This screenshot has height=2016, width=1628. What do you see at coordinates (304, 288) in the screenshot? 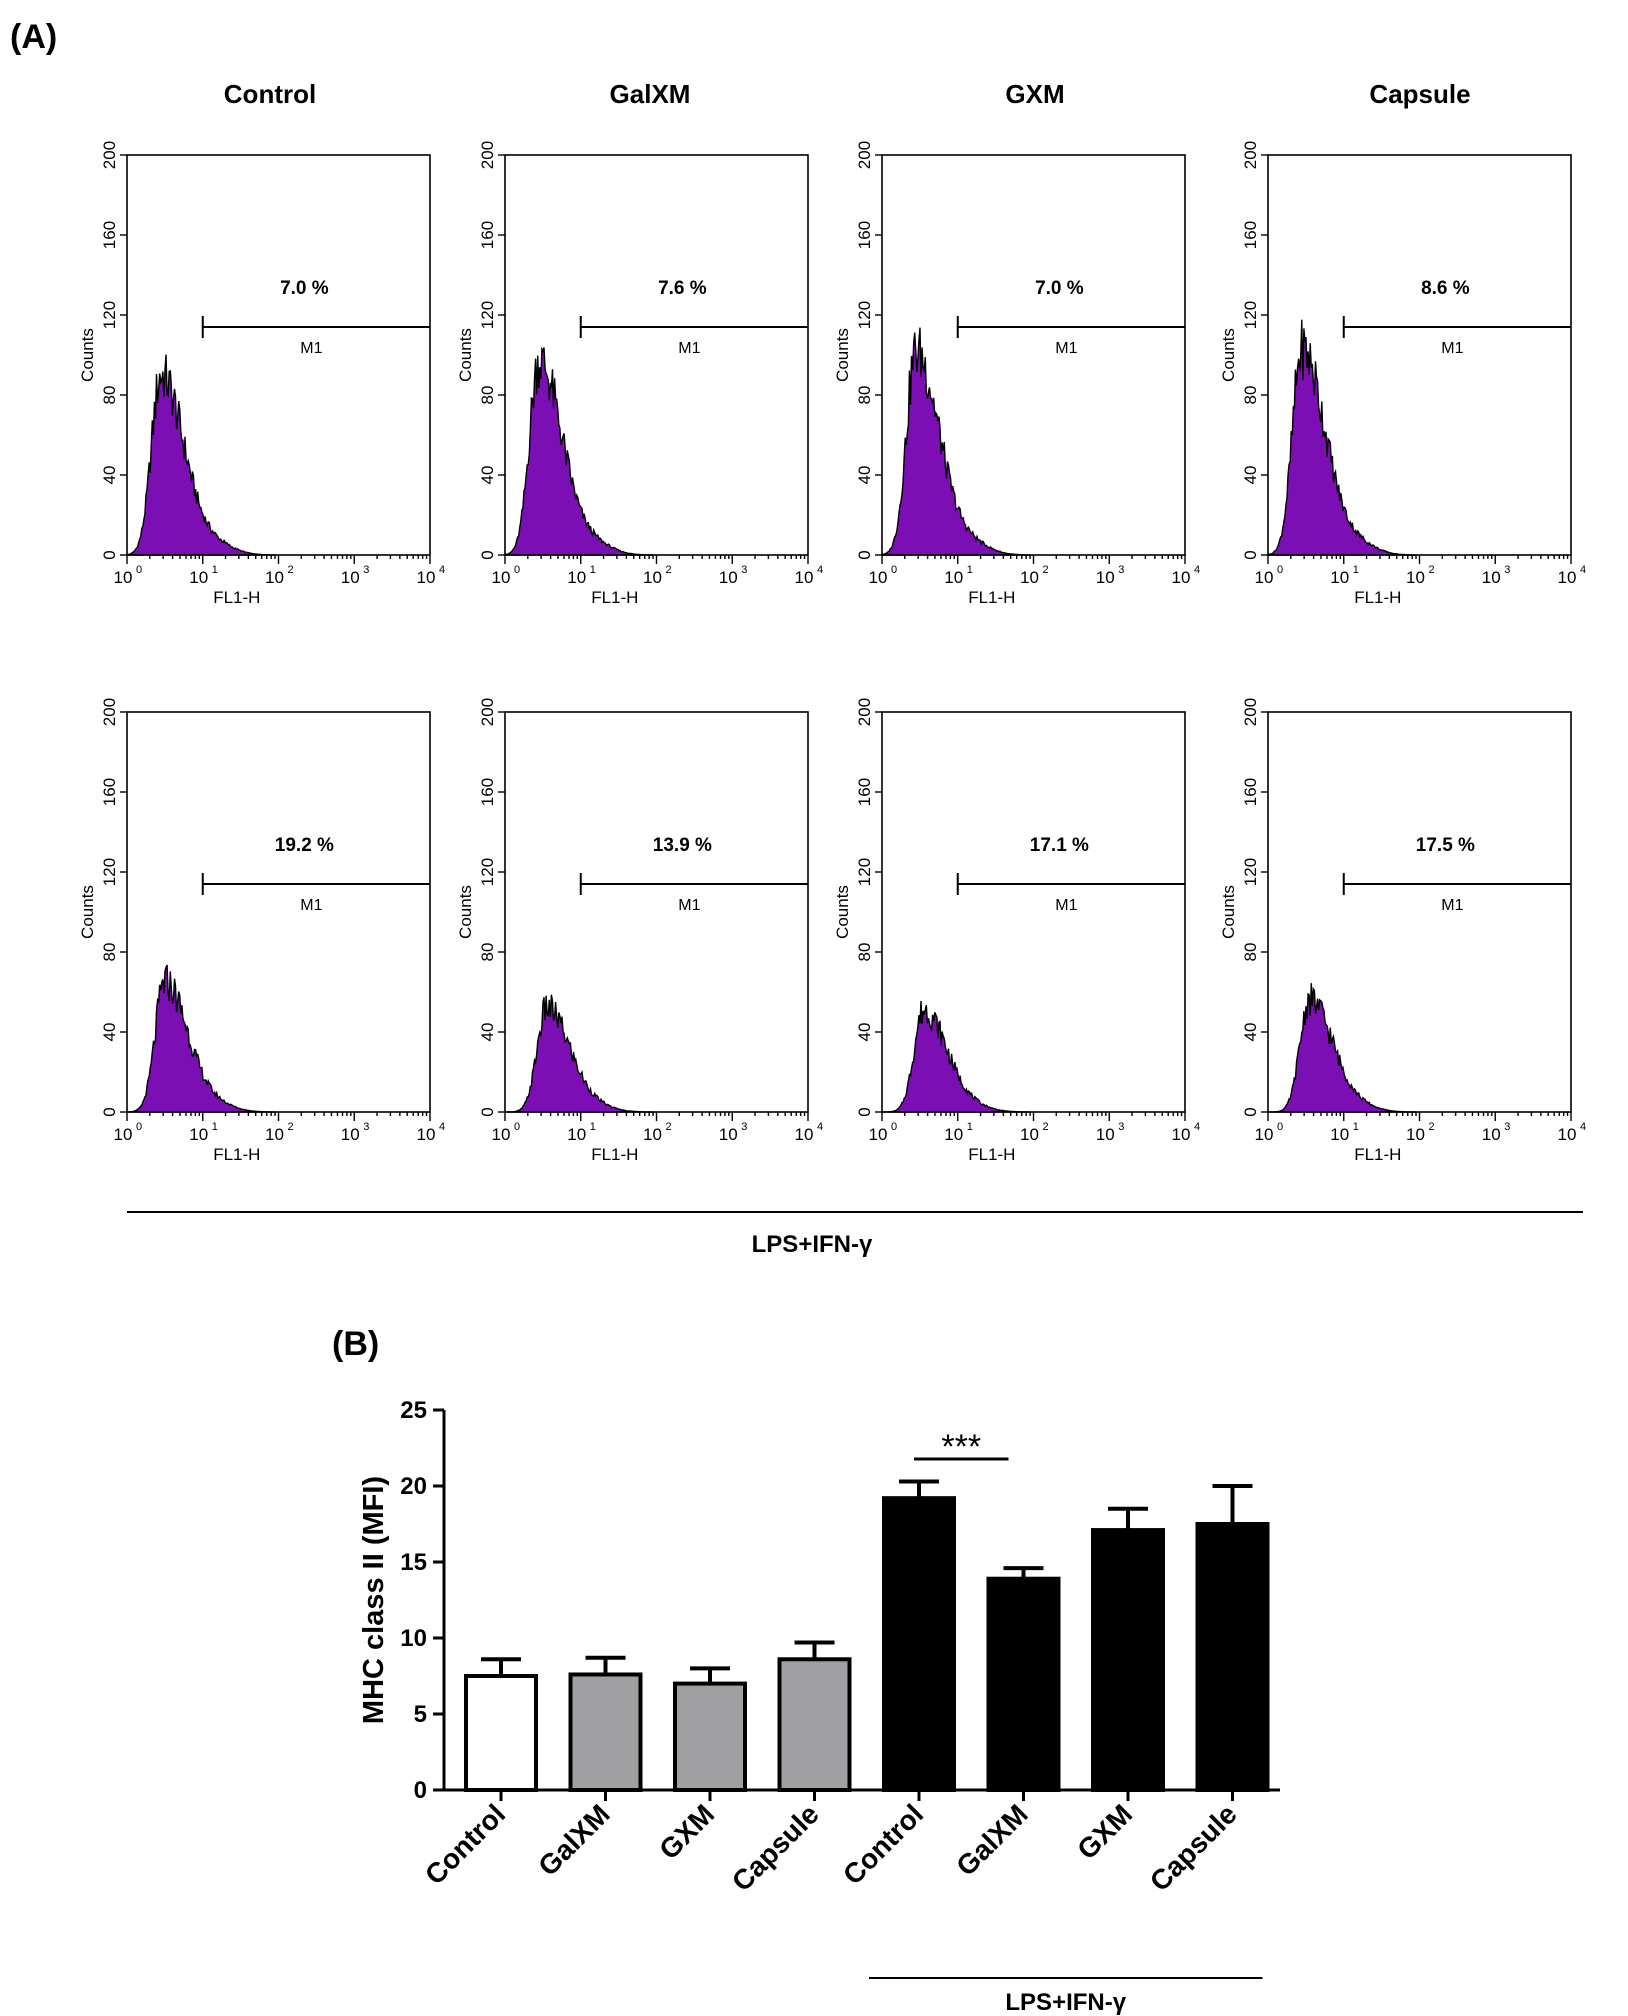
I see `percent-label: 7.0 %` at bounding box center [304, 288].